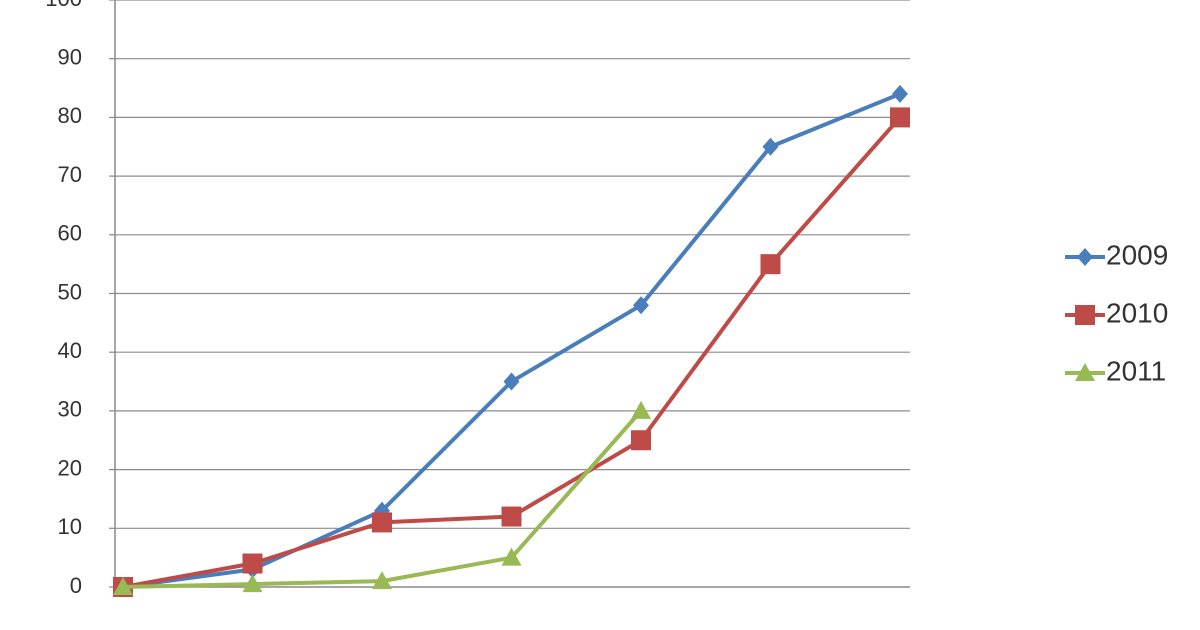 The image size is (1200, 630). What do you see at coordinates (70, 409) in the screenshot?
I see `y-tick-label: 30` at bounding box center [70, 409].